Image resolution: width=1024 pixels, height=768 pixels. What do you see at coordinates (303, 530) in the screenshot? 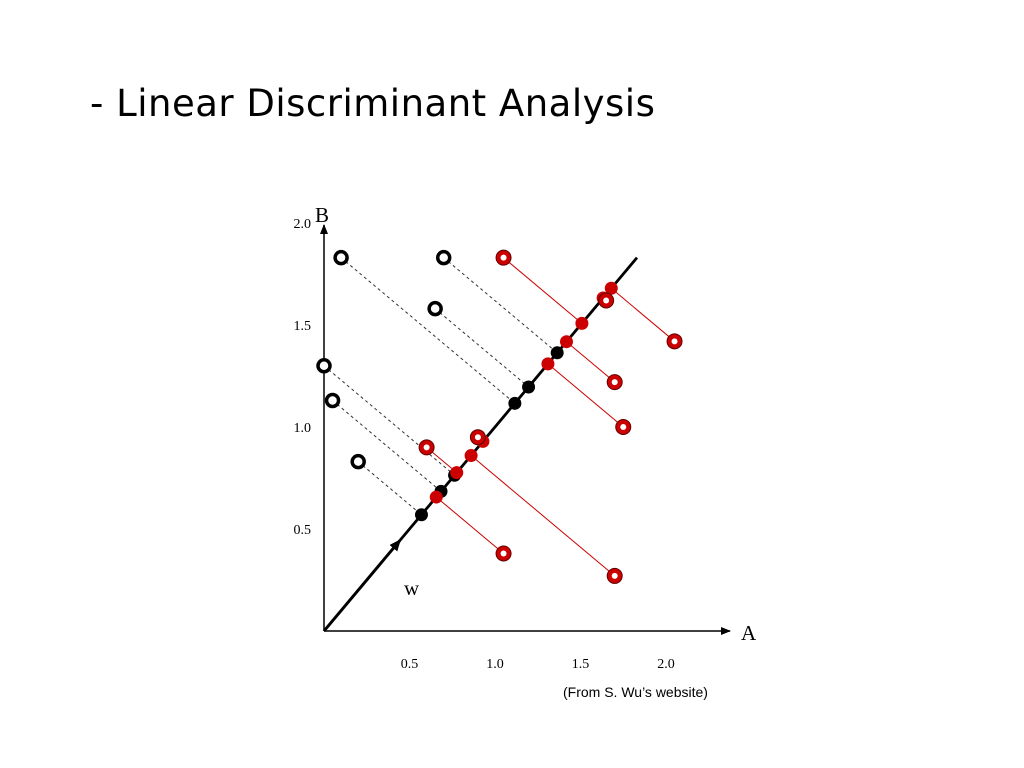
I see `y-tick-label: 0.5` at bounding box center [303, 530].